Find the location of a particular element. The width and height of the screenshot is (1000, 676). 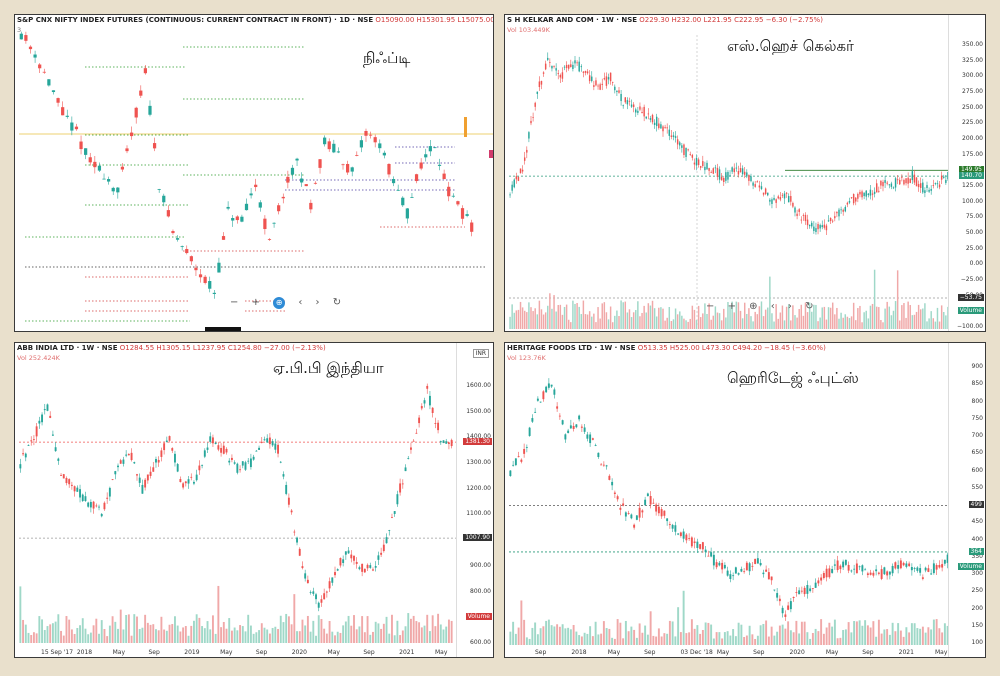

y-tick-label: 900 is located at coordinates (977, 366).